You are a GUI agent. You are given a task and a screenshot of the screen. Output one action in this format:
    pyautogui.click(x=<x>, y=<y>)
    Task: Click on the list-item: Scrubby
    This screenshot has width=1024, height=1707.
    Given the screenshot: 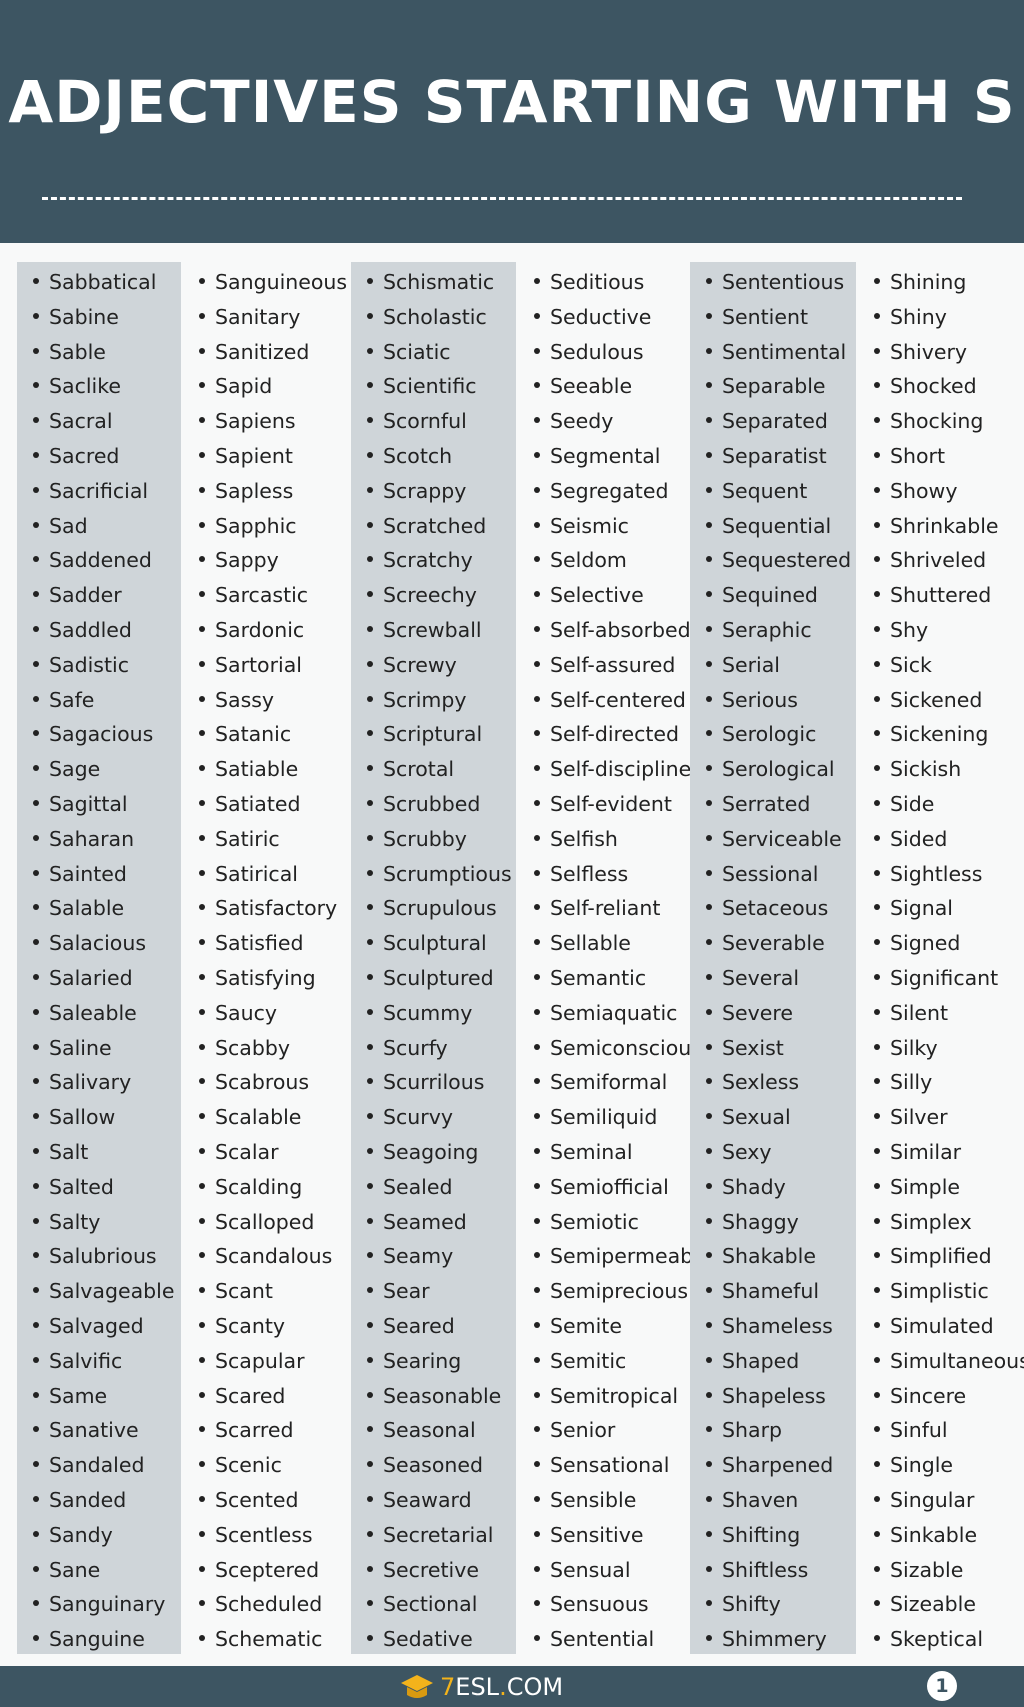 What is the action you would take?
    pyautogui.click(x=417, y=839)
    